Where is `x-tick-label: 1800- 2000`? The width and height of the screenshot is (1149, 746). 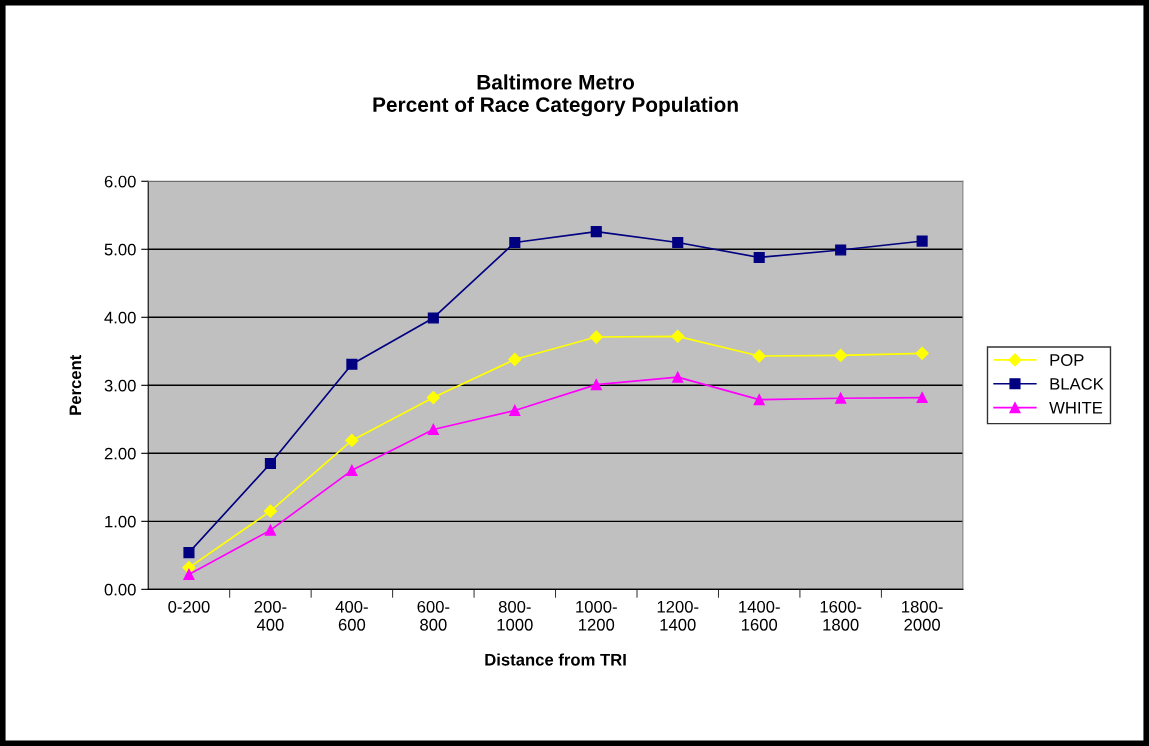
x-tick-label: 1800- 2000 is located at coordinates (922, 615).